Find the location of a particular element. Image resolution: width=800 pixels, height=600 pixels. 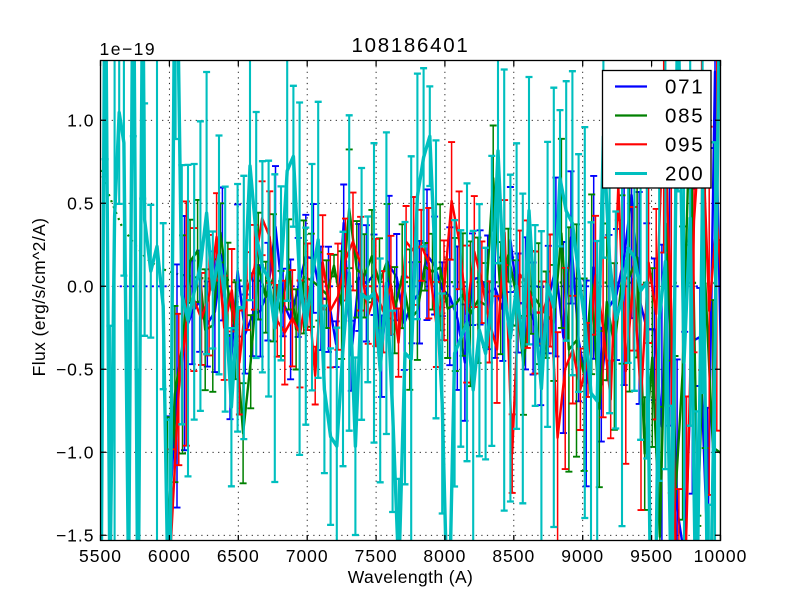

svg-text: Wavelength (A) is located at coordinates (411, 577).